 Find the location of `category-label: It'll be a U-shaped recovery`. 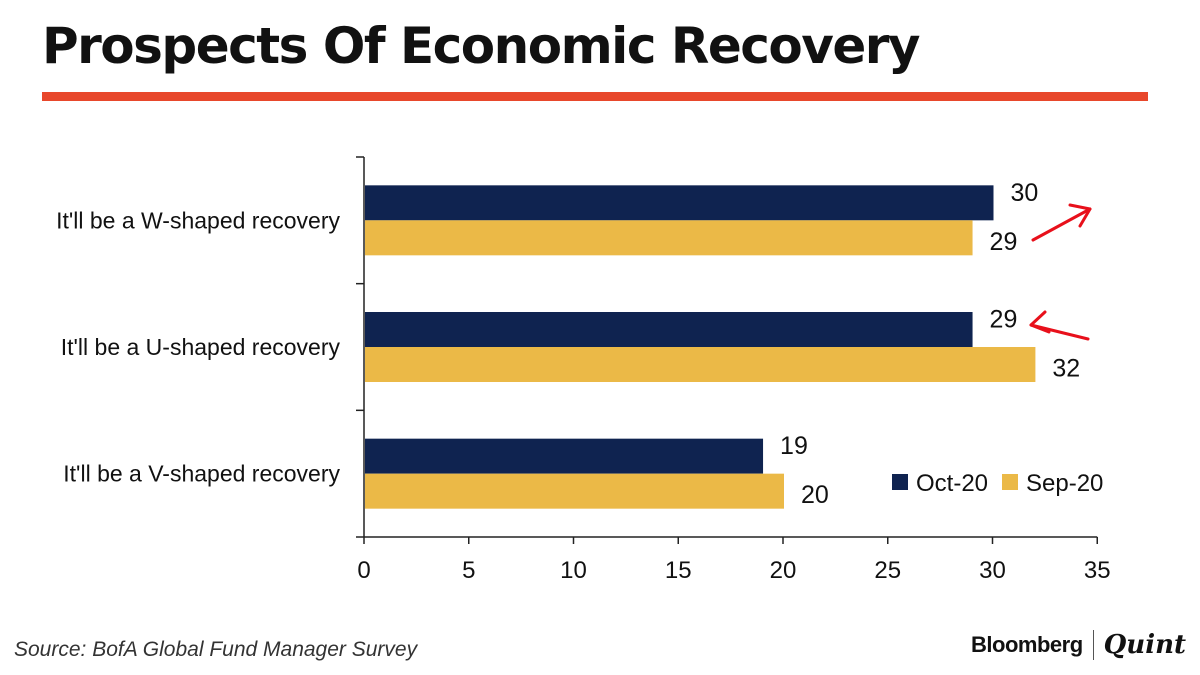

category-label: It'll be a U-shaped recovery is located at coordinates (201, 347).